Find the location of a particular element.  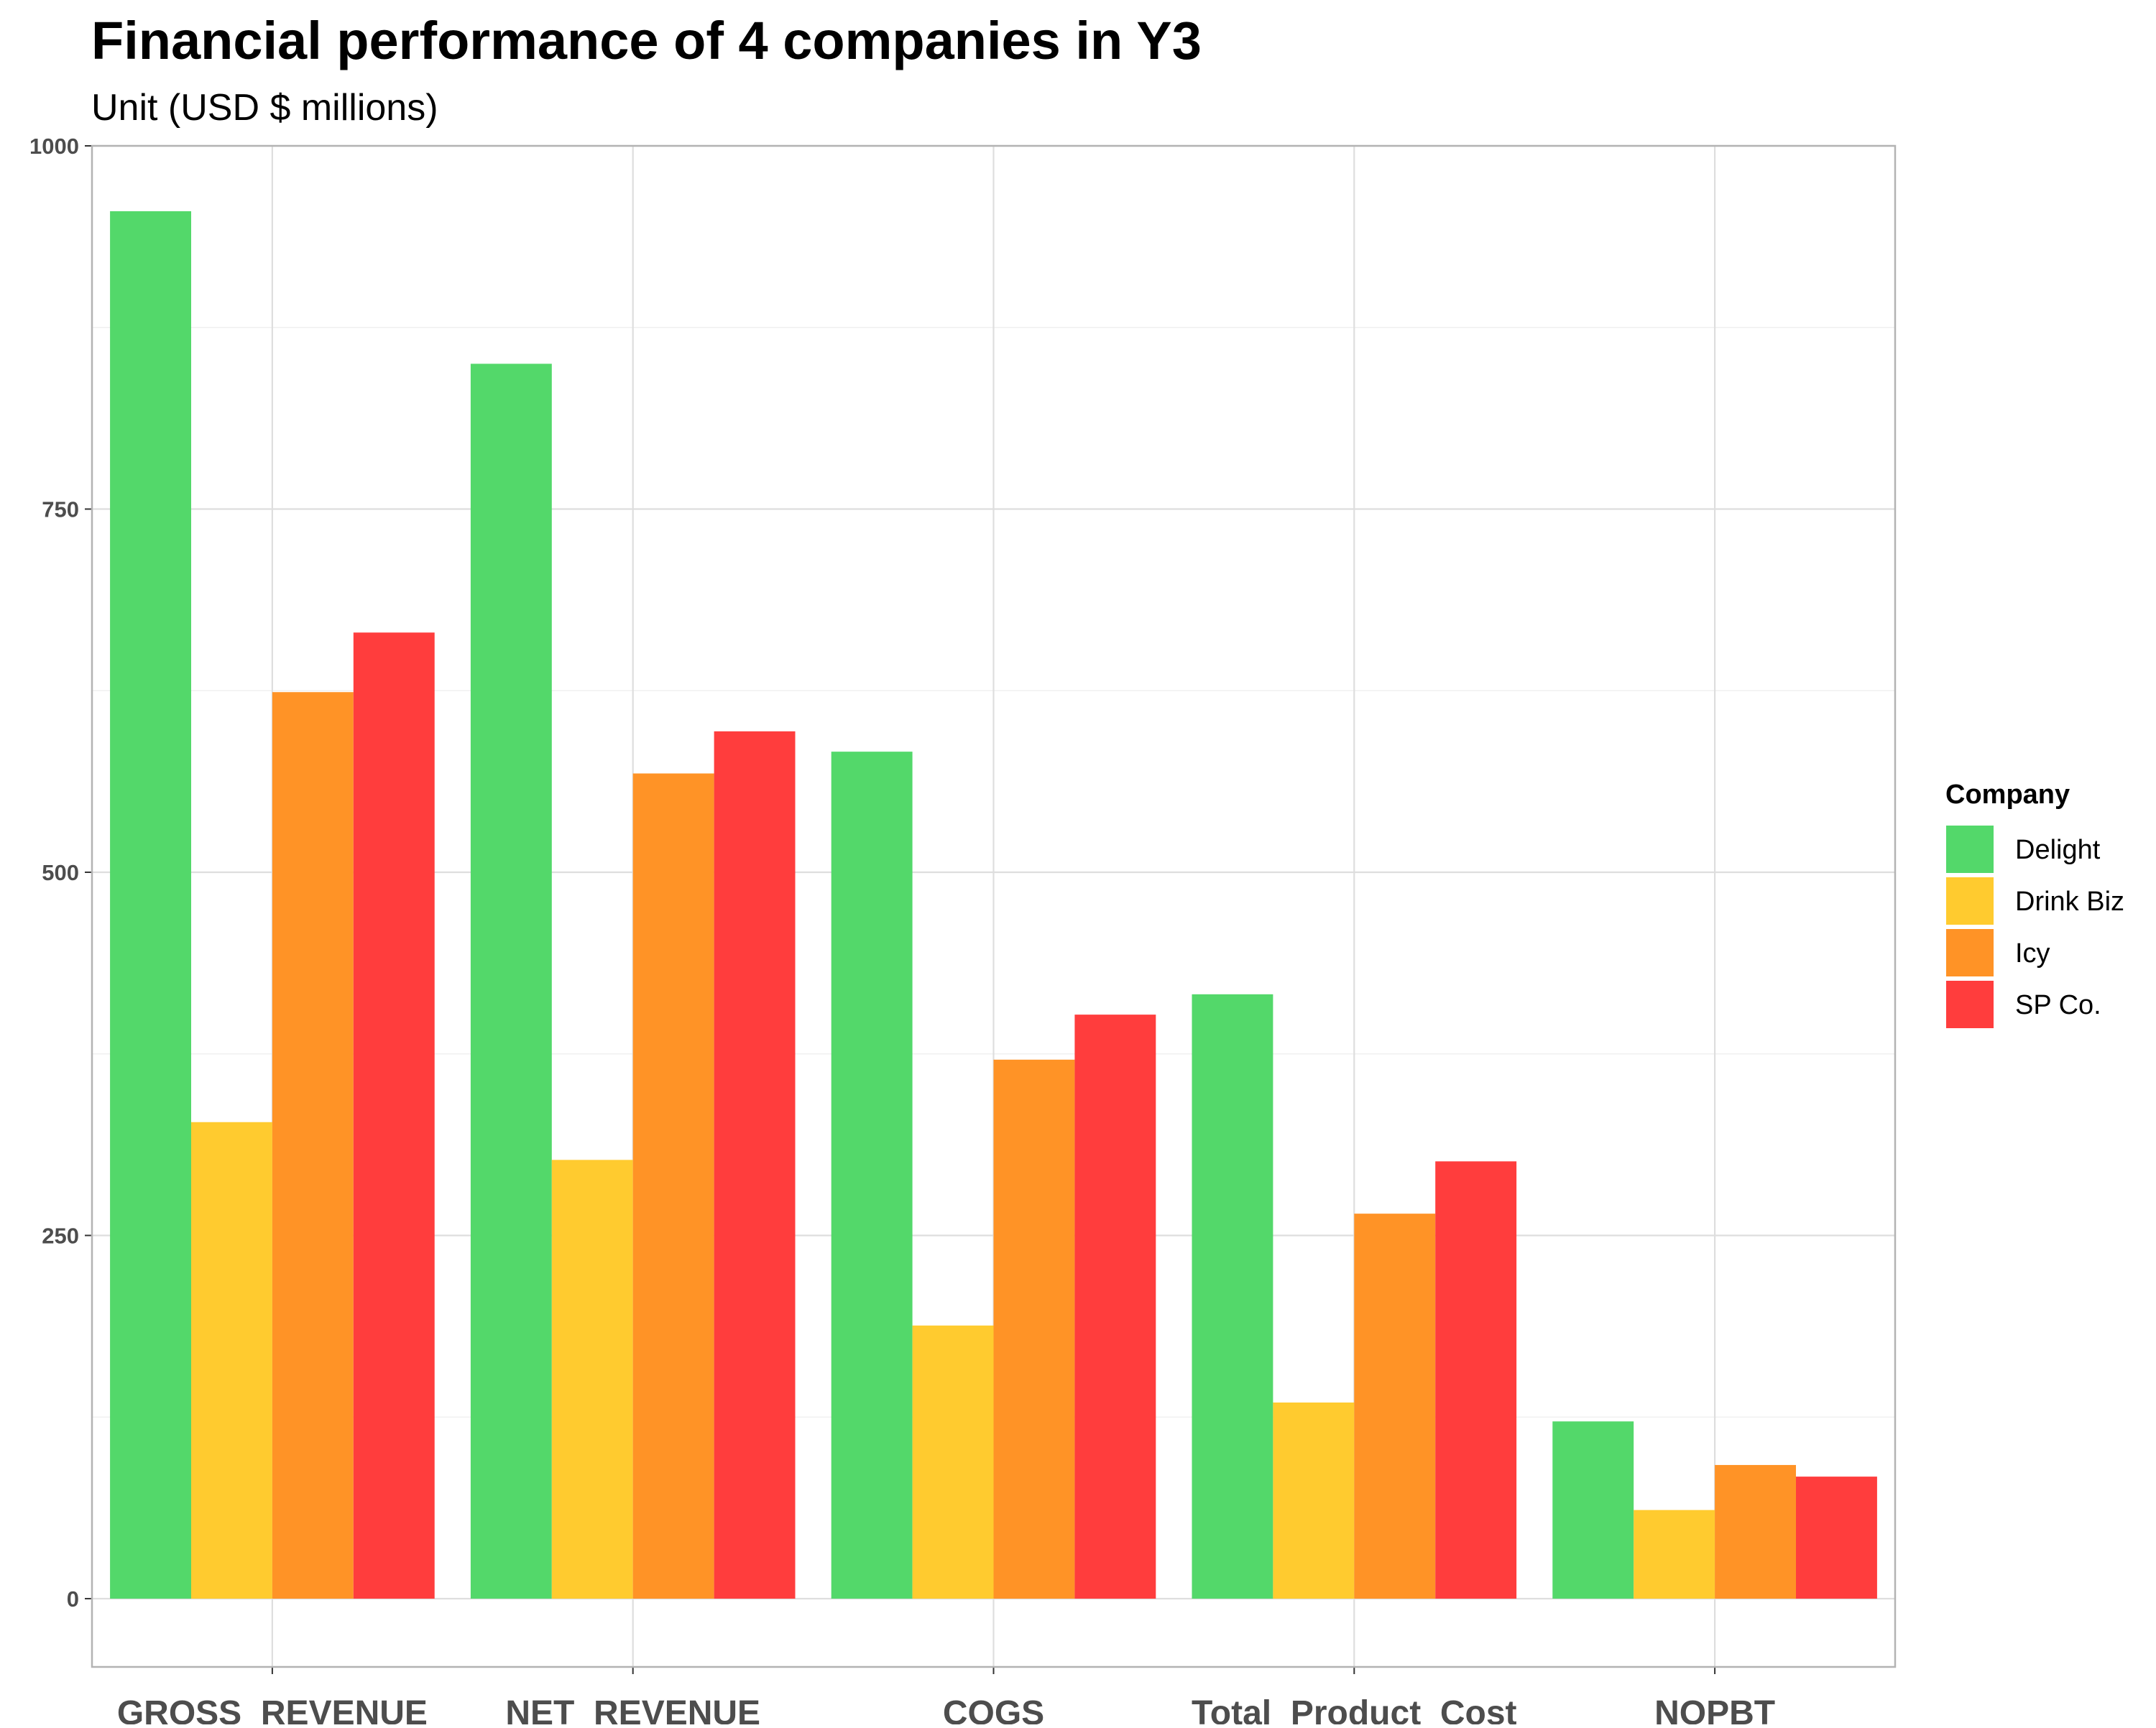

legend-label: Icy is located at coordinates (2032, 954).